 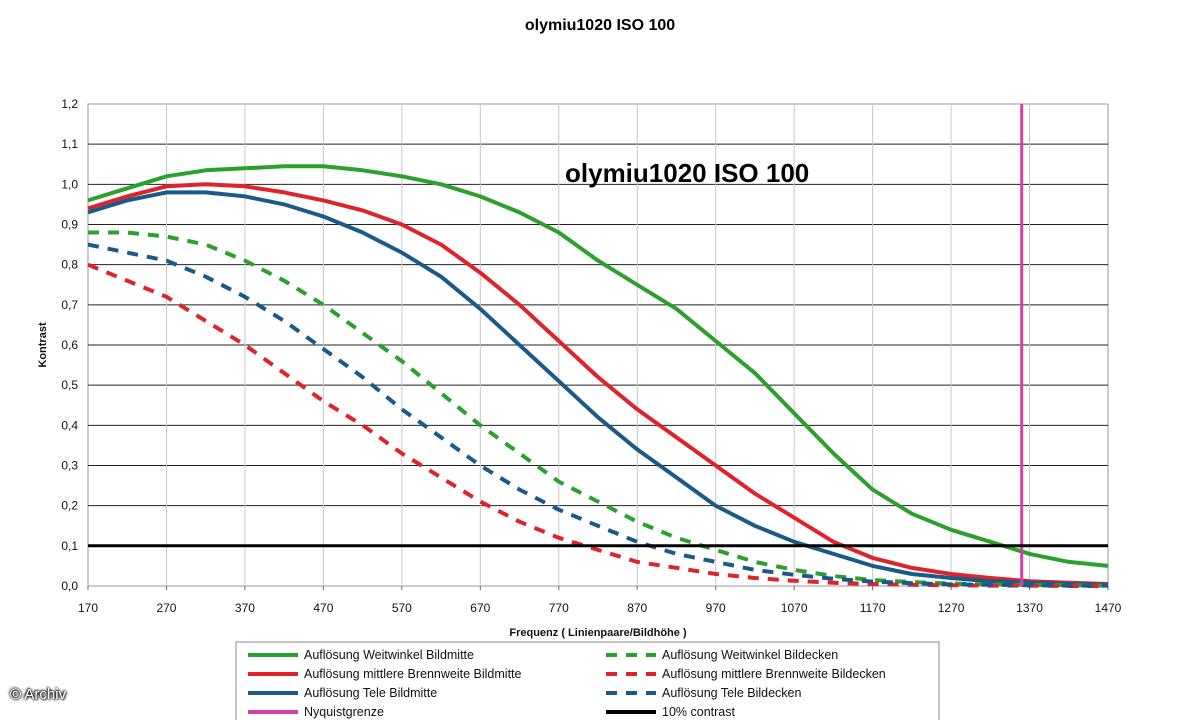 What do you see at coordinates (750, 655) in the screenshot?
I see `legend-label-3: Auflösung Weitwinkel Bildecken` at bounding box center [750, 655].